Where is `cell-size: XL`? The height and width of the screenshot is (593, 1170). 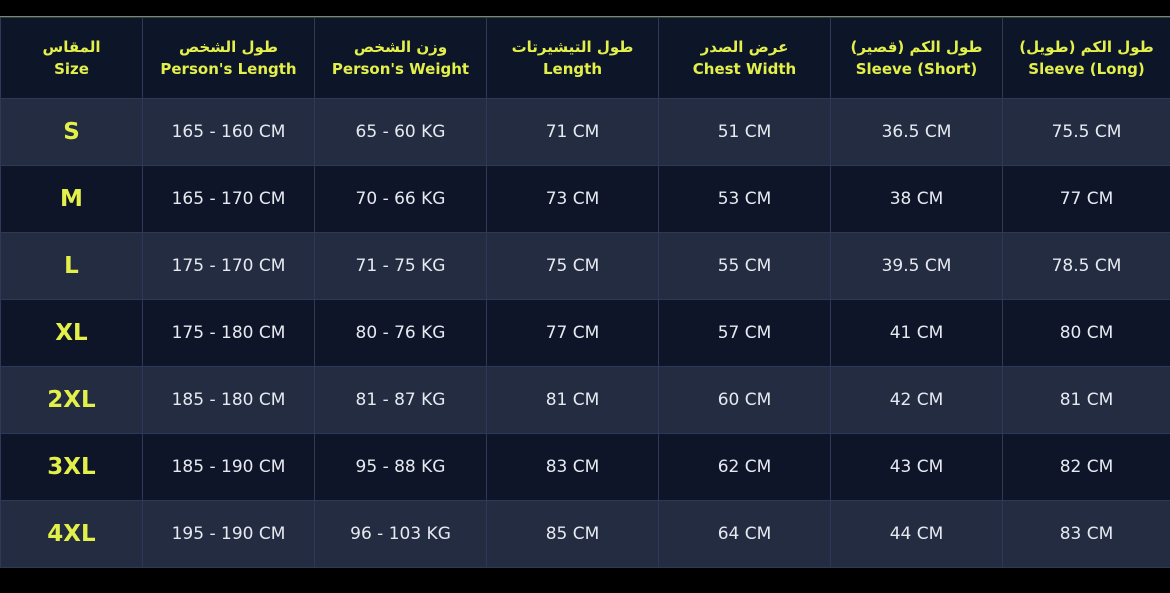
cell-size: XL is located at coordinates (71, 333).